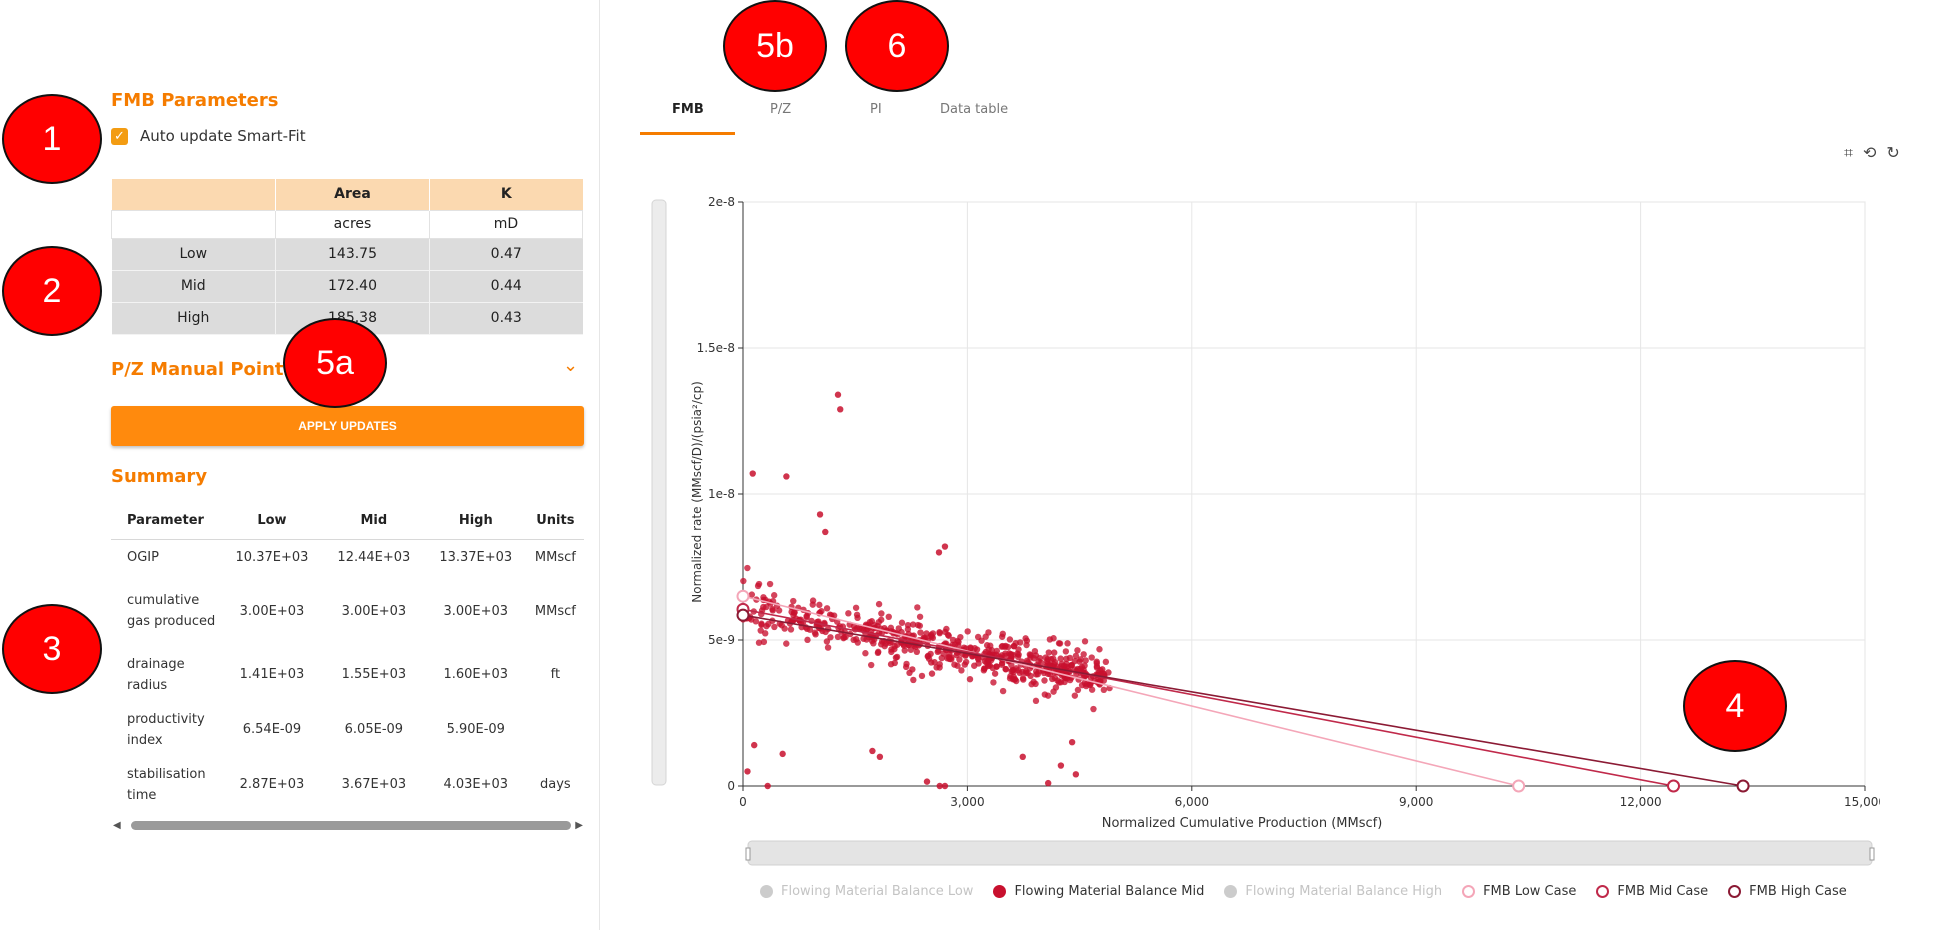 This screenshot has height=930, width=1943. Describe the element at coordinates (555, 729) in the screenshot. I see `unit-cell` at that location.